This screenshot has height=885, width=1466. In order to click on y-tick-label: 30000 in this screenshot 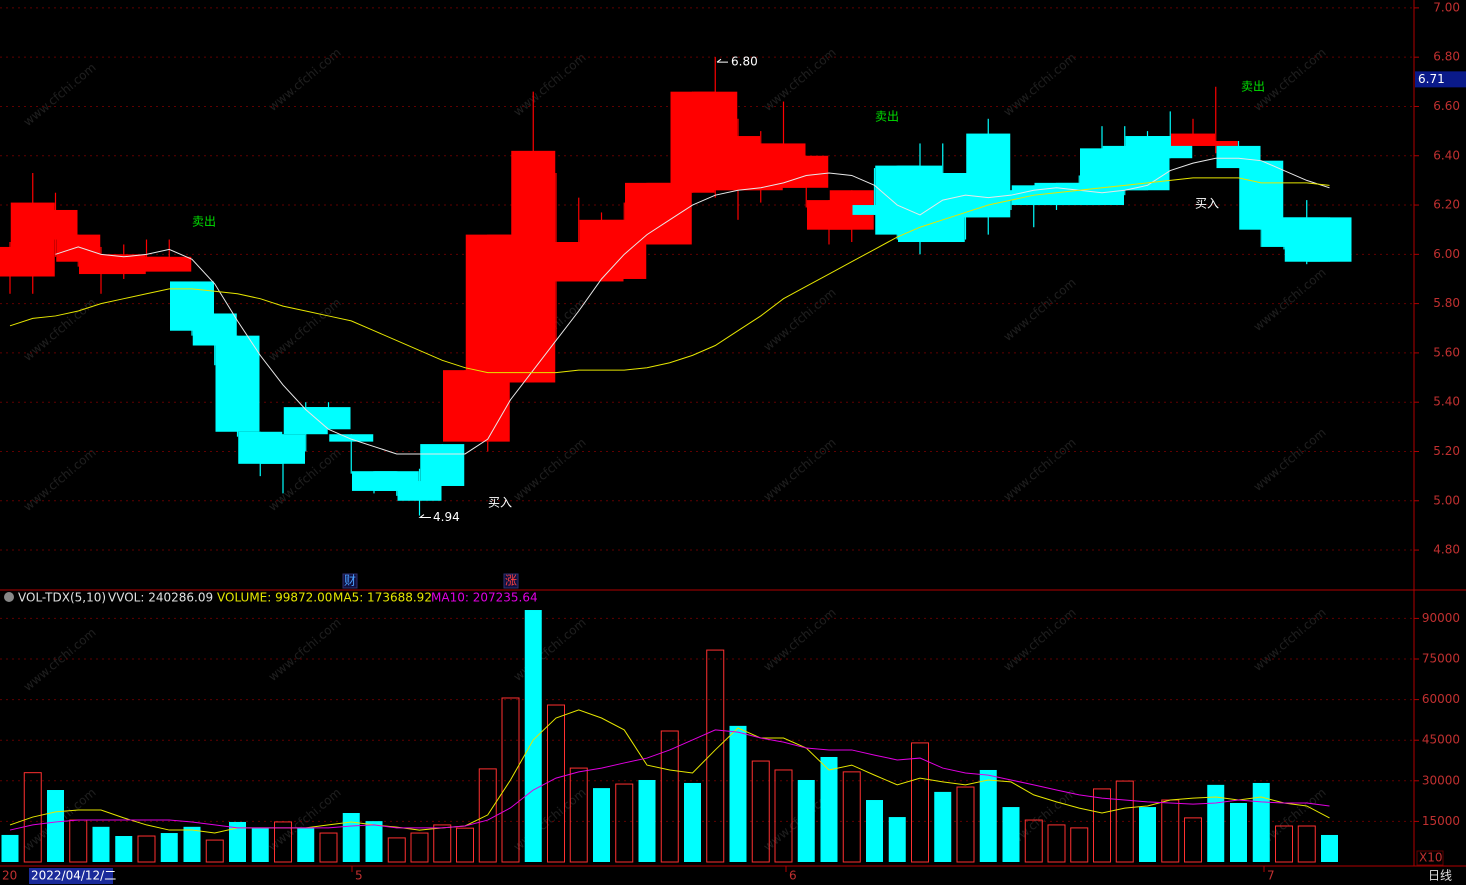, I will do `click(1441, 780)`.